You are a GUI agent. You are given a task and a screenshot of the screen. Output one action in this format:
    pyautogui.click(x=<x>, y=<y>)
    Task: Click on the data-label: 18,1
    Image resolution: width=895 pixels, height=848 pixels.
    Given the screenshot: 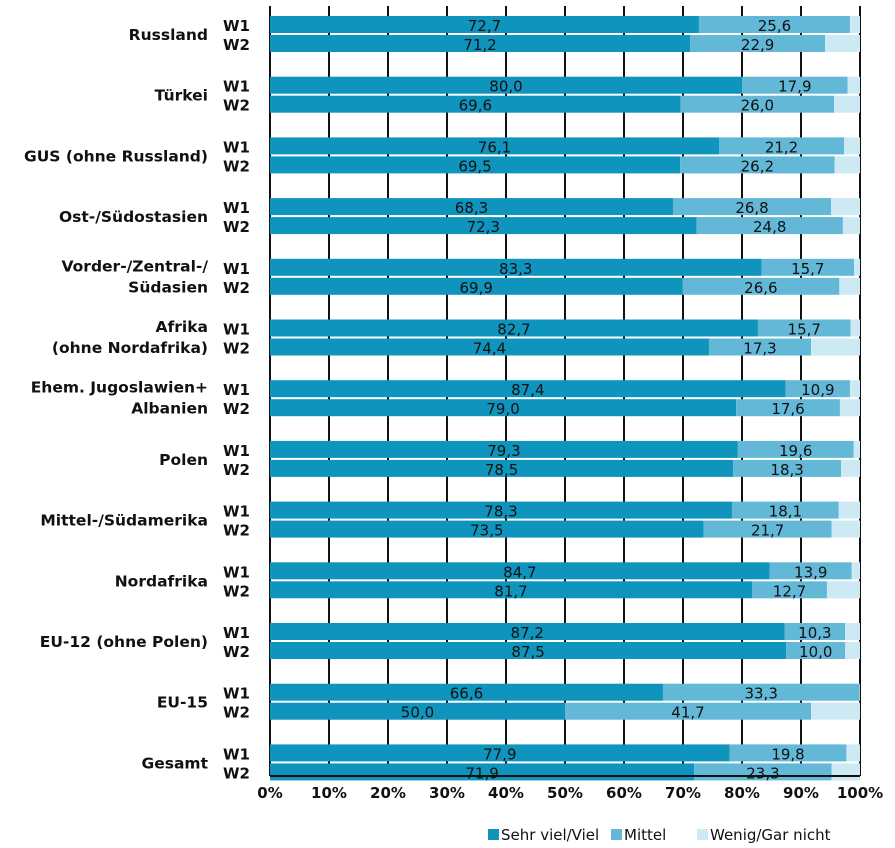 What is the action you would take?
    pyautogui.click(x=785, y=512)
    